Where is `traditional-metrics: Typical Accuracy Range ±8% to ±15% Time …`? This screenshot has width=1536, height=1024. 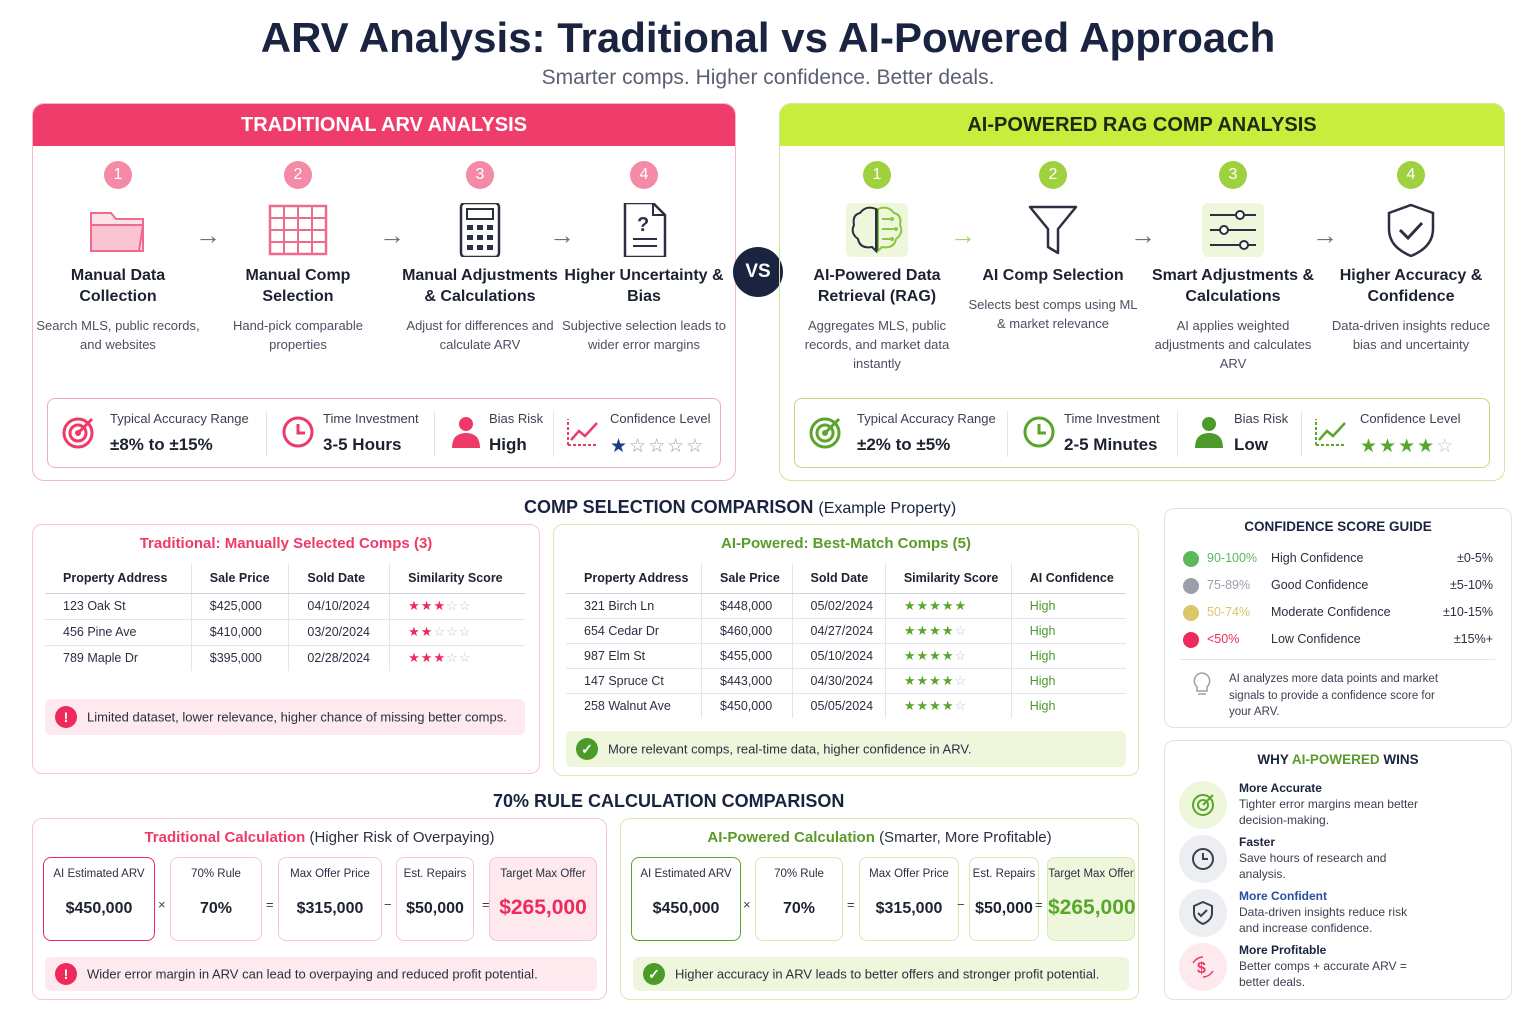
traditional-metrics: Typical Accuracy Range ±8% to ±15% Time … is located at coordinates (384, 433).